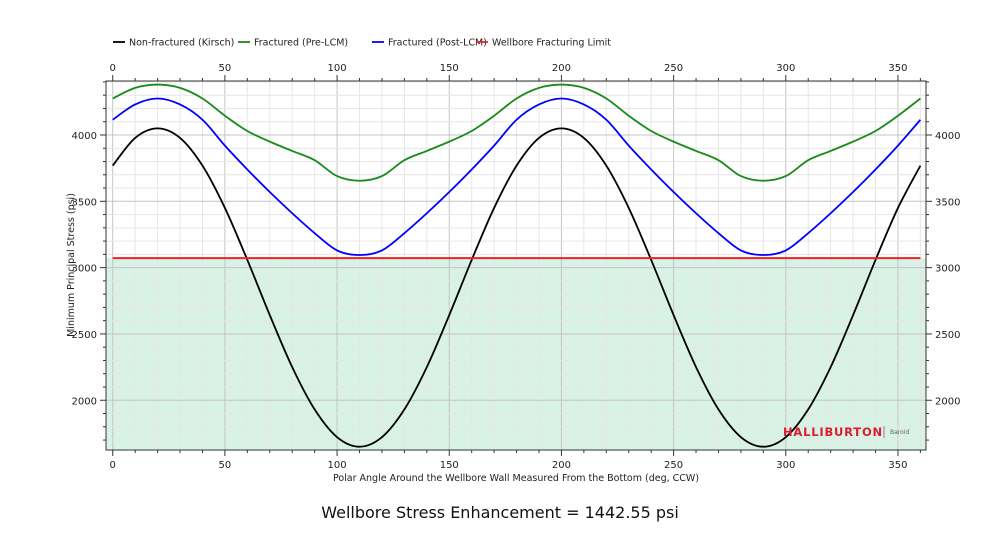  Describe the element at coordinates (551, 43) in the screenshot. I see `legend-label: Wellbore Fracturing Limit` at that location.